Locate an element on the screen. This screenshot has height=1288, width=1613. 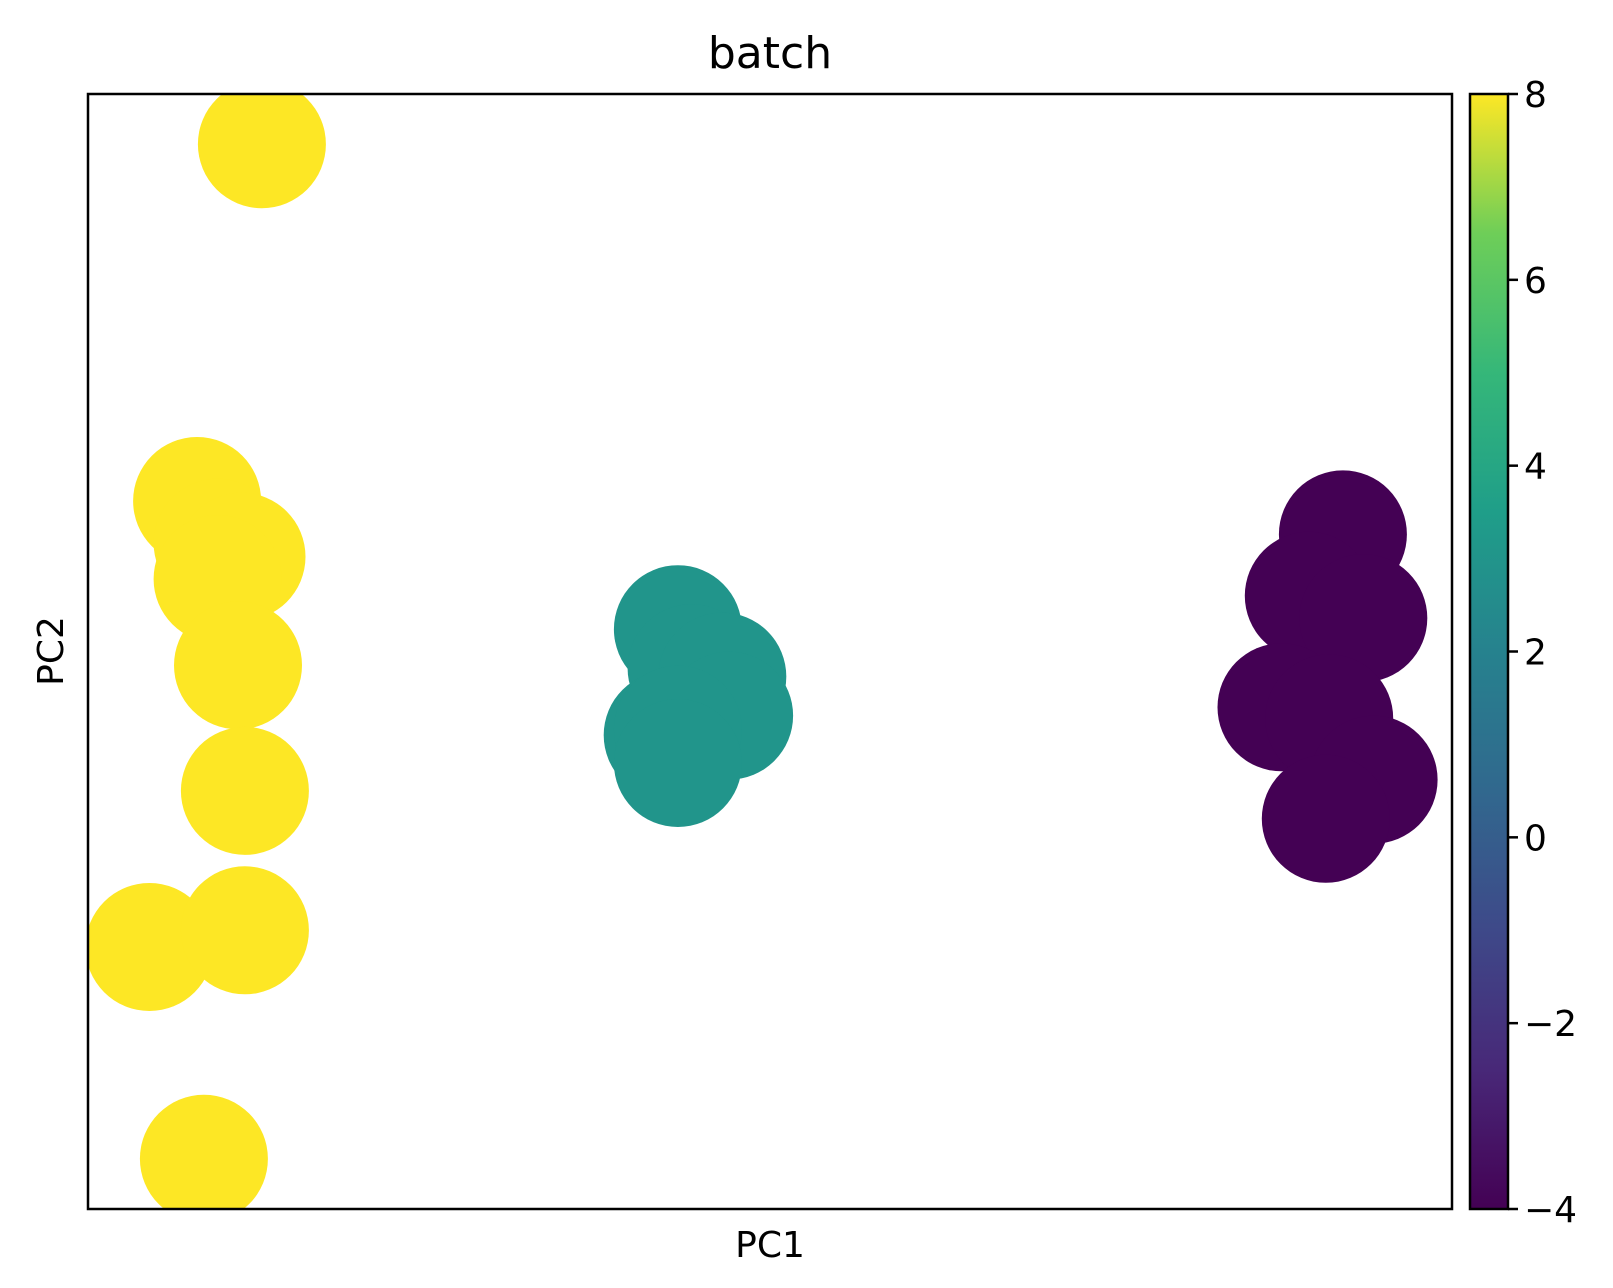
colorbar-ticks: 8 6 4 2 0 −2 −4 is located at coordinates (1542, 653).